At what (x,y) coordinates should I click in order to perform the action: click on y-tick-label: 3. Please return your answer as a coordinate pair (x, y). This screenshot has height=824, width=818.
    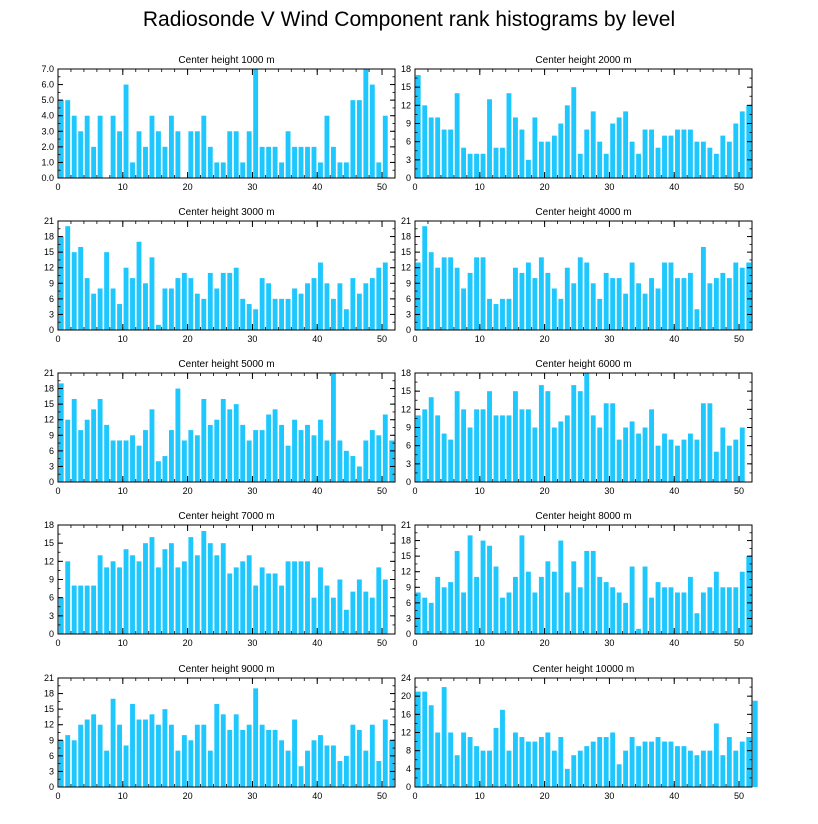
    Looking at the image, I should click on (408, 314).